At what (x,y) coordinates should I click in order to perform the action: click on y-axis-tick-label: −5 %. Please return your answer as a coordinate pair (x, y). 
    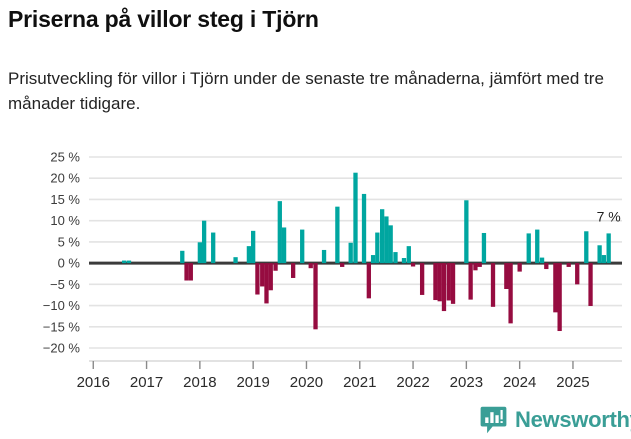
    Looking at the image, I should click on (65, 284).